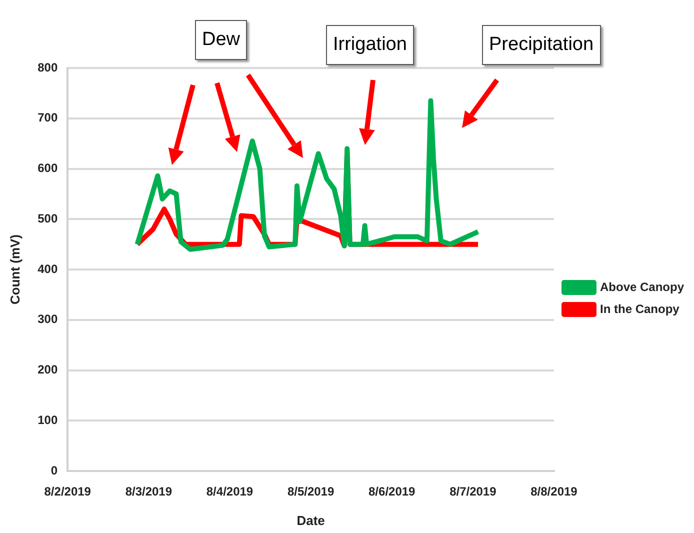 The height and width of the screenshot is (533, 694). Describe the element at coordinates (640, 309) in the screenshot. I see `legend-label: In the Canopy` at that location.